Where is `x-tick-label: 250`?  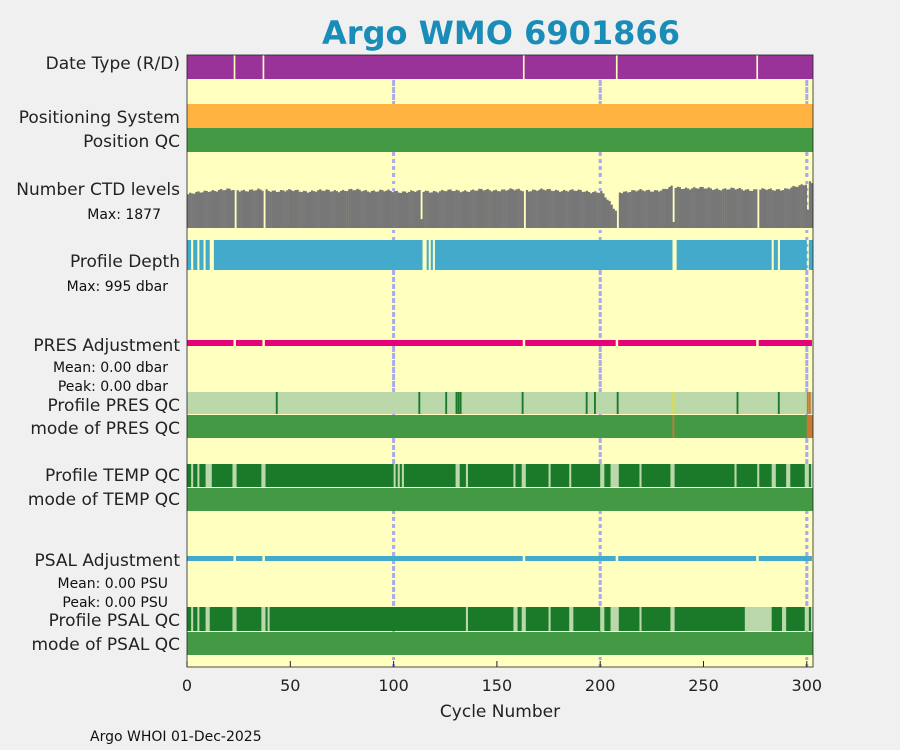
x-tick-label: 250 is located at coordinates (703, 685).